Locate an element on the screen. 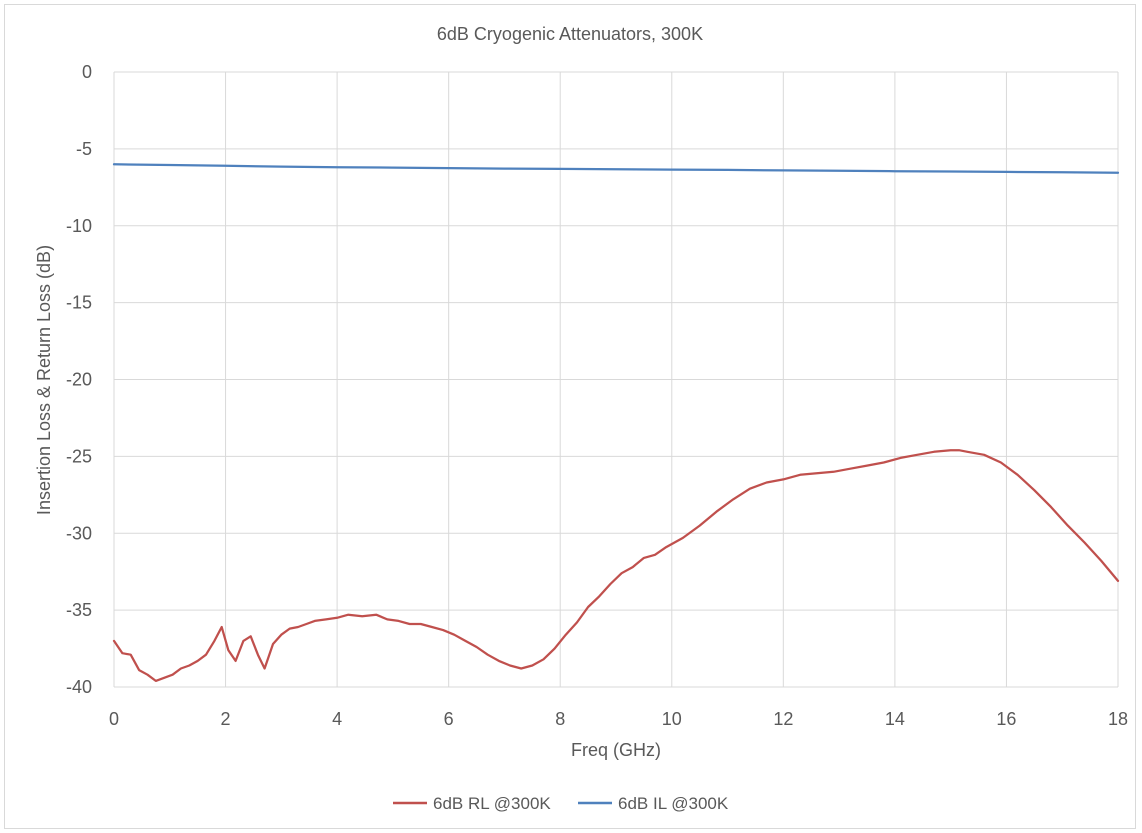 This screenshot has width=1142, height=833. legend-label-0: 6dB RL @300K is located at coordinates (492, 803).